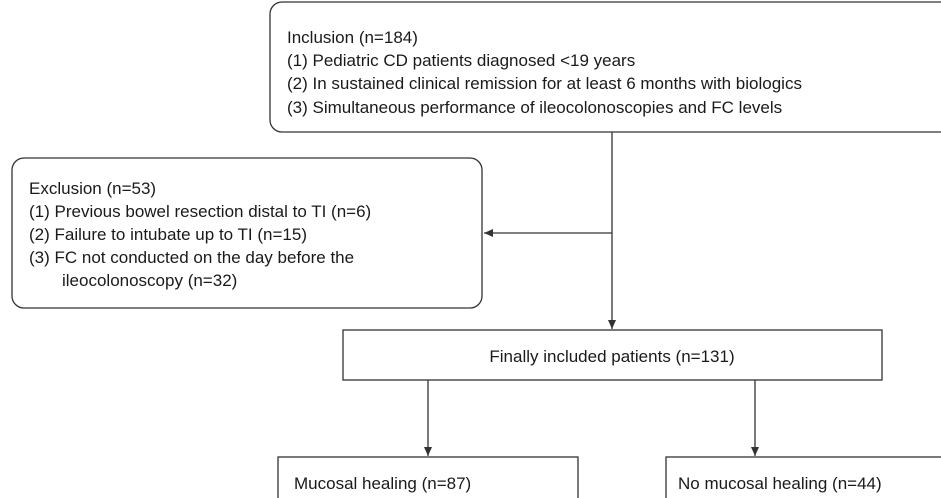 This screenshot has width=941, height=498. What do you see at coordinates (382, 483) in the screenshot?
I see `outcome-label: Mucosal healing (n=87)` at bounding box center [382, 483].